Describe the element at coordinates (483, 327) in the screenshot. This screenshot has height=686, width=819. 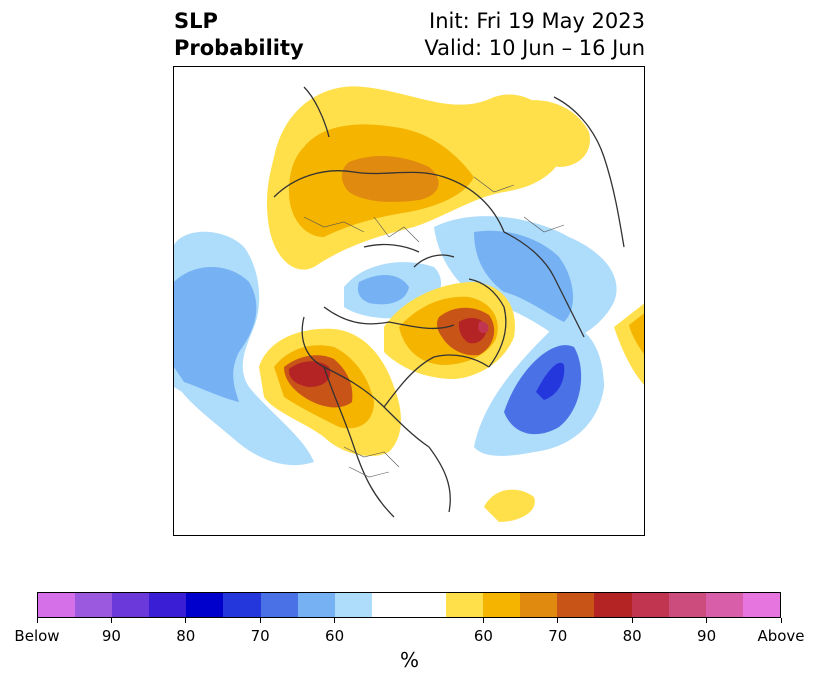
I see `anomaly-above-greenland-peak` at that location.